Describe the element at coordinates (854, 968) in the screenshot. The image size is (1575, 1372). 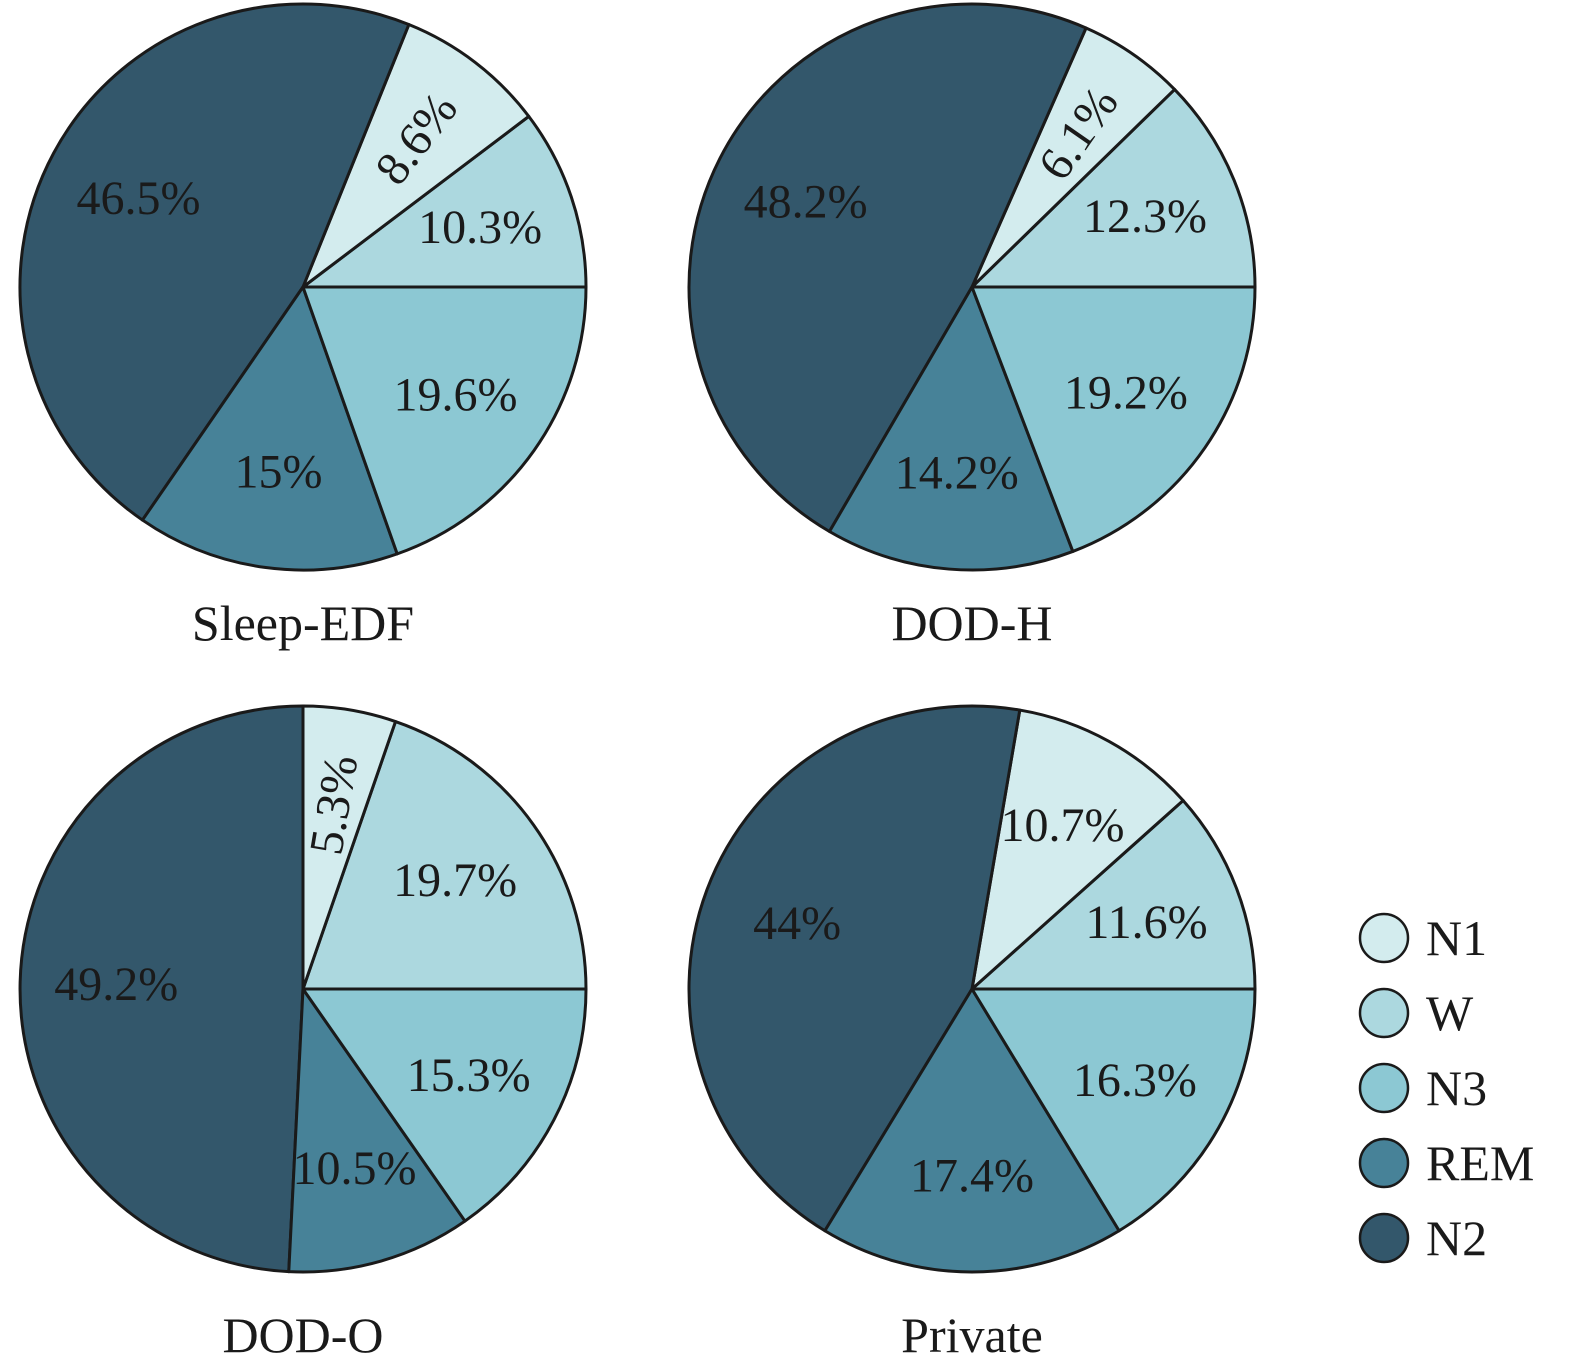
I see `pie-slice-private-n2` at that location.